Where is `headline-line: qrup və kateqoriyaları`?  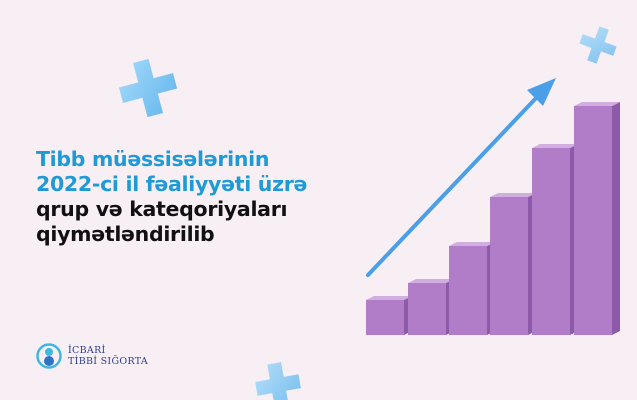
headline-line: qrup və kateqoriyaları is located at coordinates (162, 209).